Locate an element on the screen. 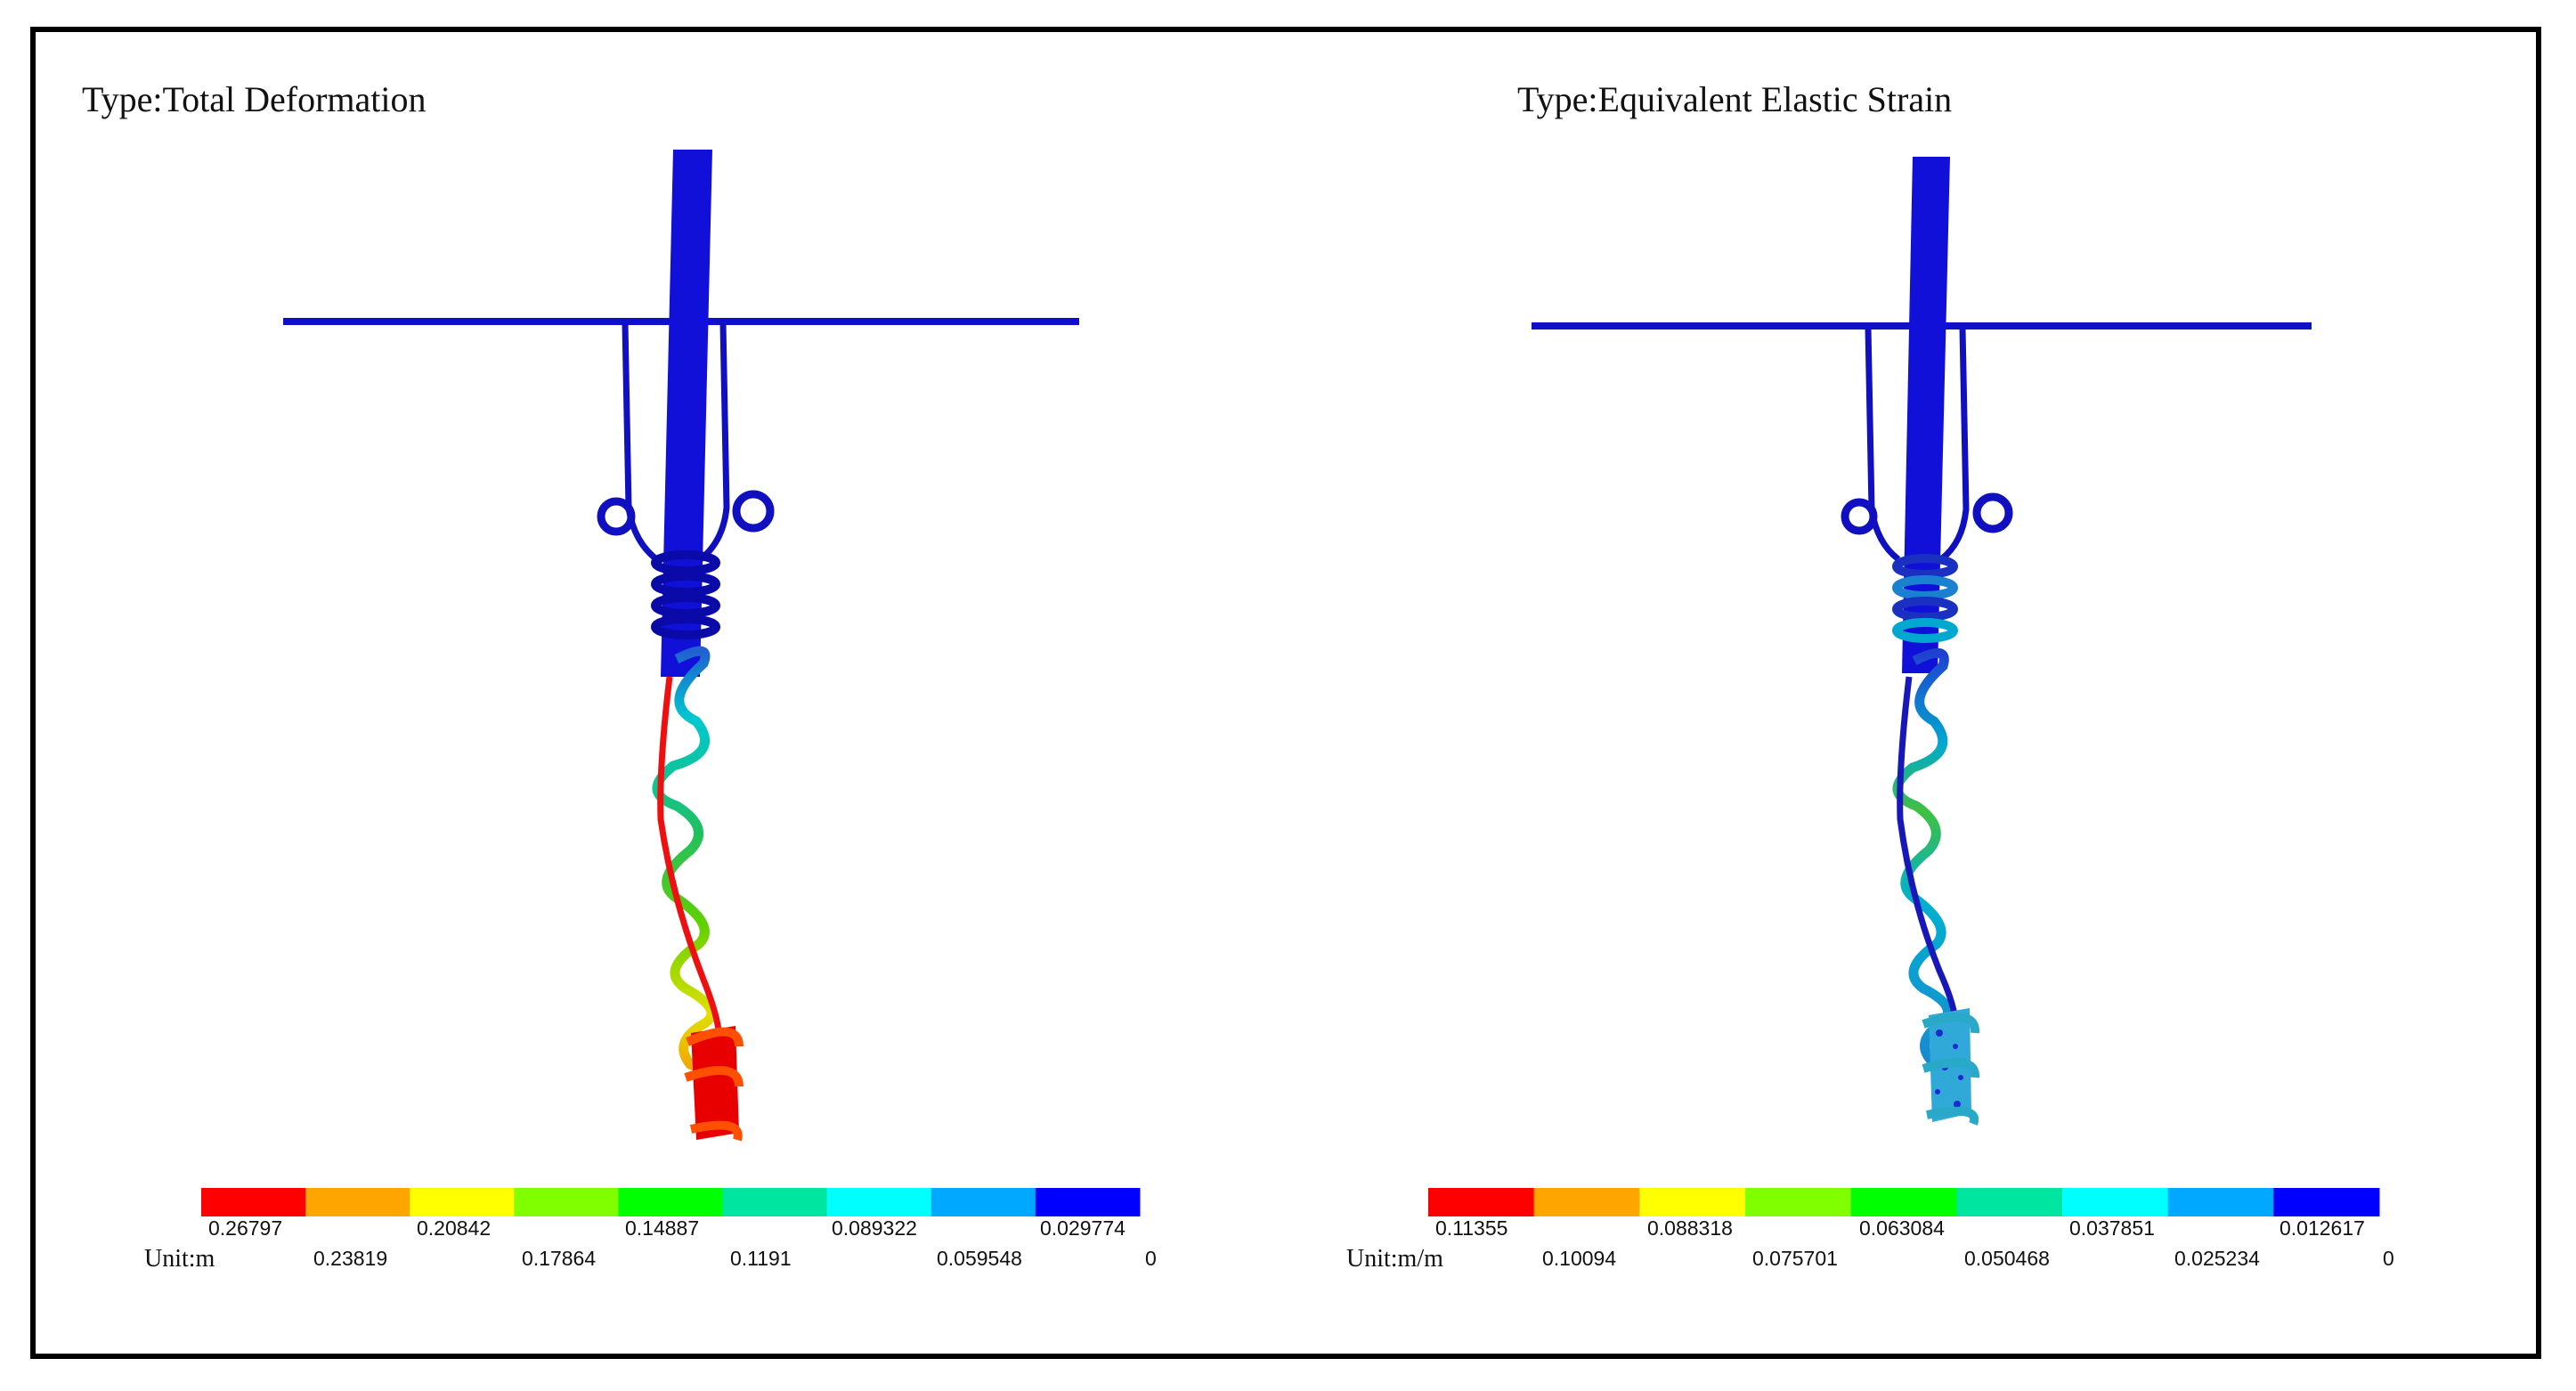 This screenshot has width=2576, height=1391. legend-value: 0.063084 is located at coordinates (1902, 1228).